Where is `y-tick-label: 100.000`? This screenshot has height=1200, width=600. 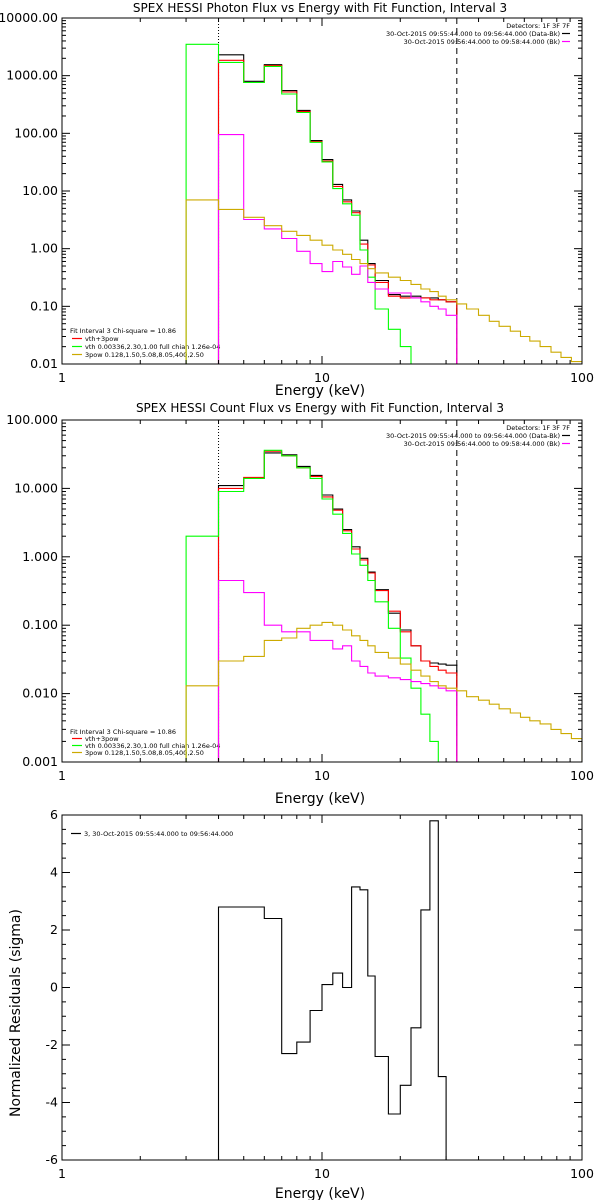 y-tick-label: 100.000 is located at coordinates (32, 419).